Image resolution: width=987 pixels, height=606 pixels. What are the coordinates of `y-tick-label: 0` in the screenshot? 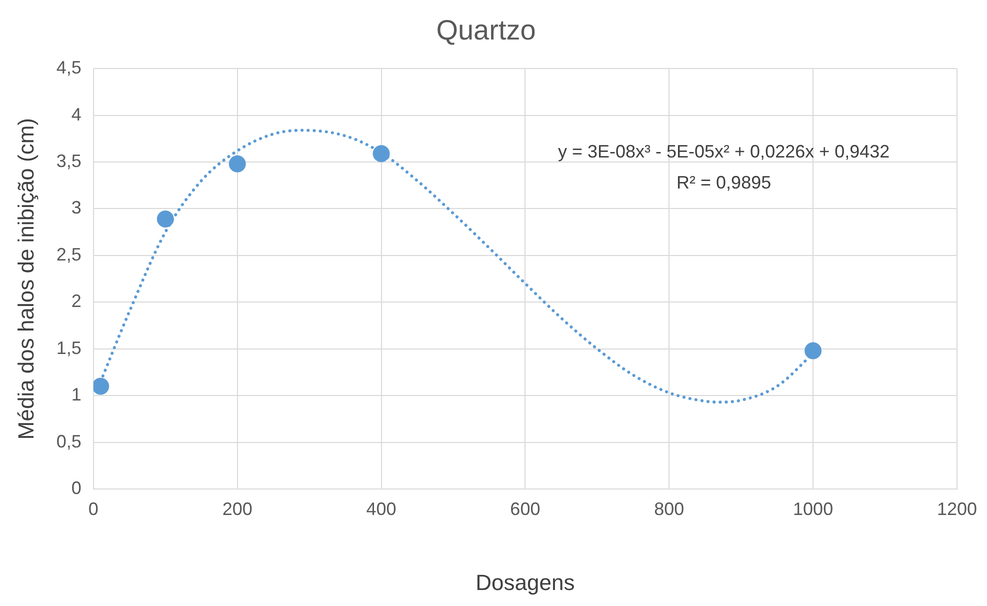 It's located at (76, 488).